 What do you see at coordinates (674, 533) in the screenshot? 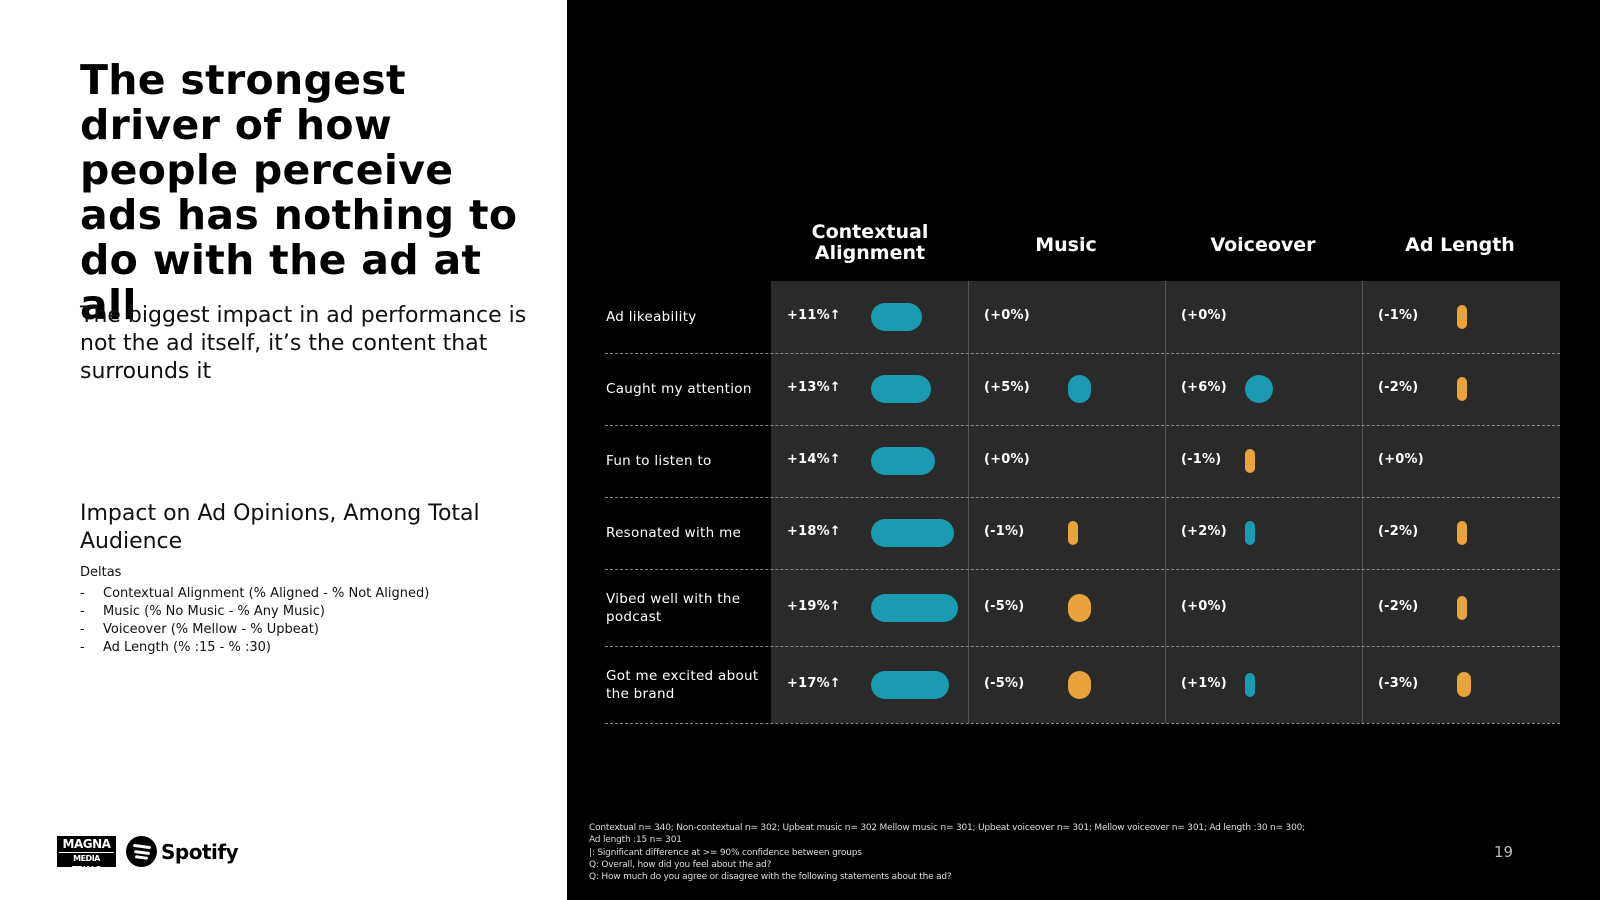
I see `row-label: Resonated with me` at bounding box center [674, 533].